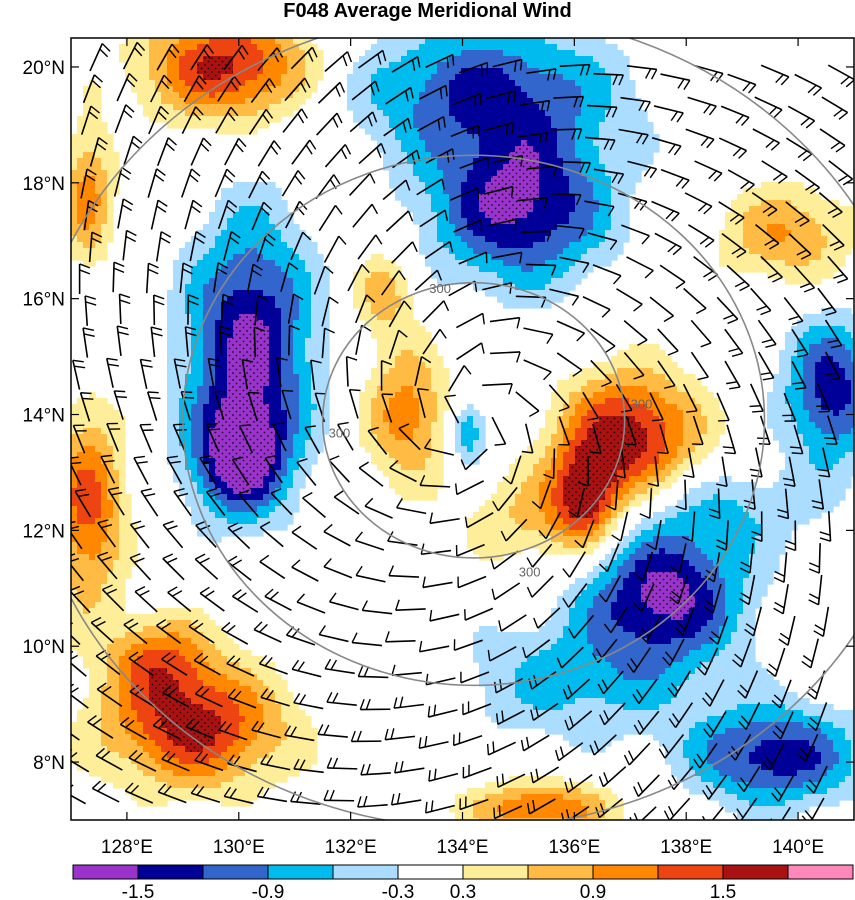  I want to click on range-ring-label: 300, so click(642, 404).